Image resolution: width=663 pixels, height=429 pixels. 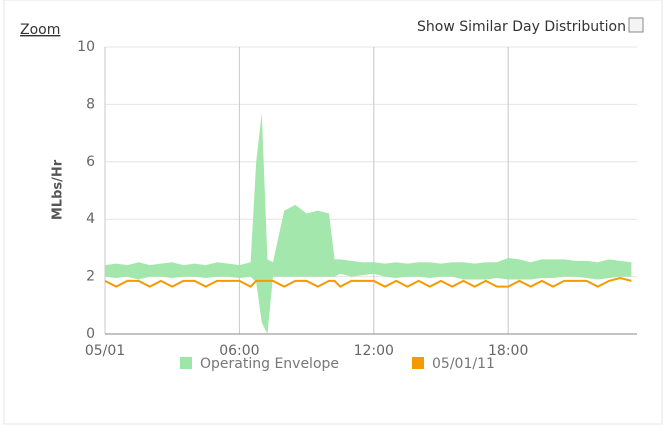 What do you see at coordinates (636, 25) in the screenshot?
I see `checkbox` at bounding box center [636, 25].